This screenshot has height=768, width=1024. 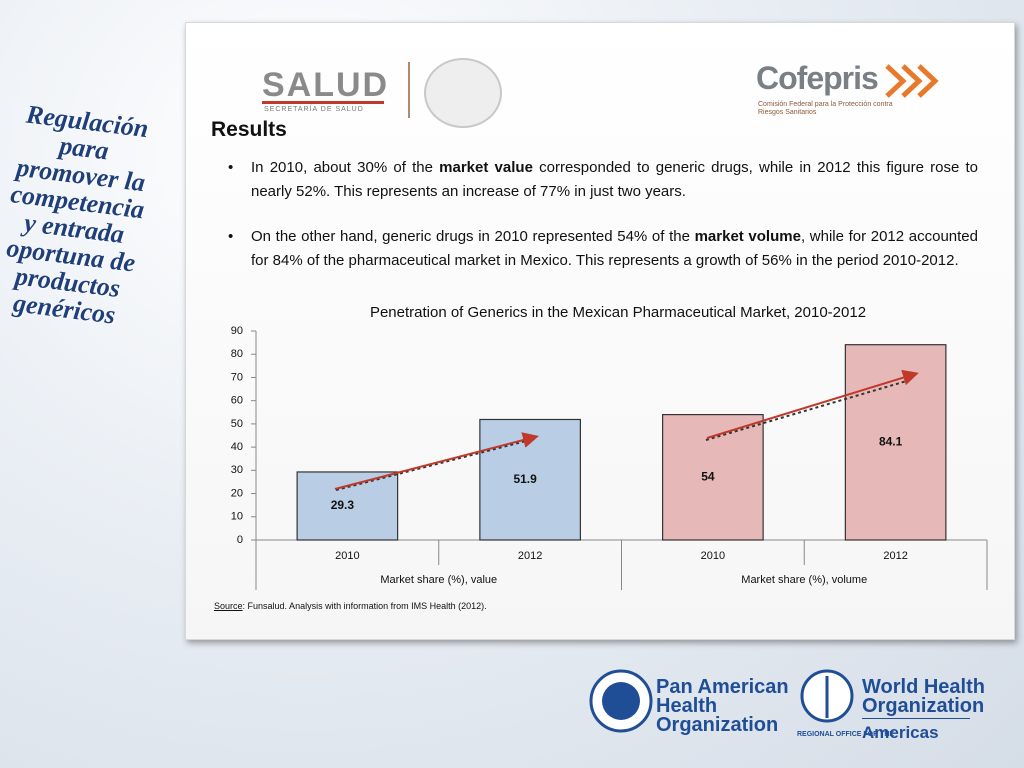 I want to click on data-label: 54, so click(x=708, y=476).